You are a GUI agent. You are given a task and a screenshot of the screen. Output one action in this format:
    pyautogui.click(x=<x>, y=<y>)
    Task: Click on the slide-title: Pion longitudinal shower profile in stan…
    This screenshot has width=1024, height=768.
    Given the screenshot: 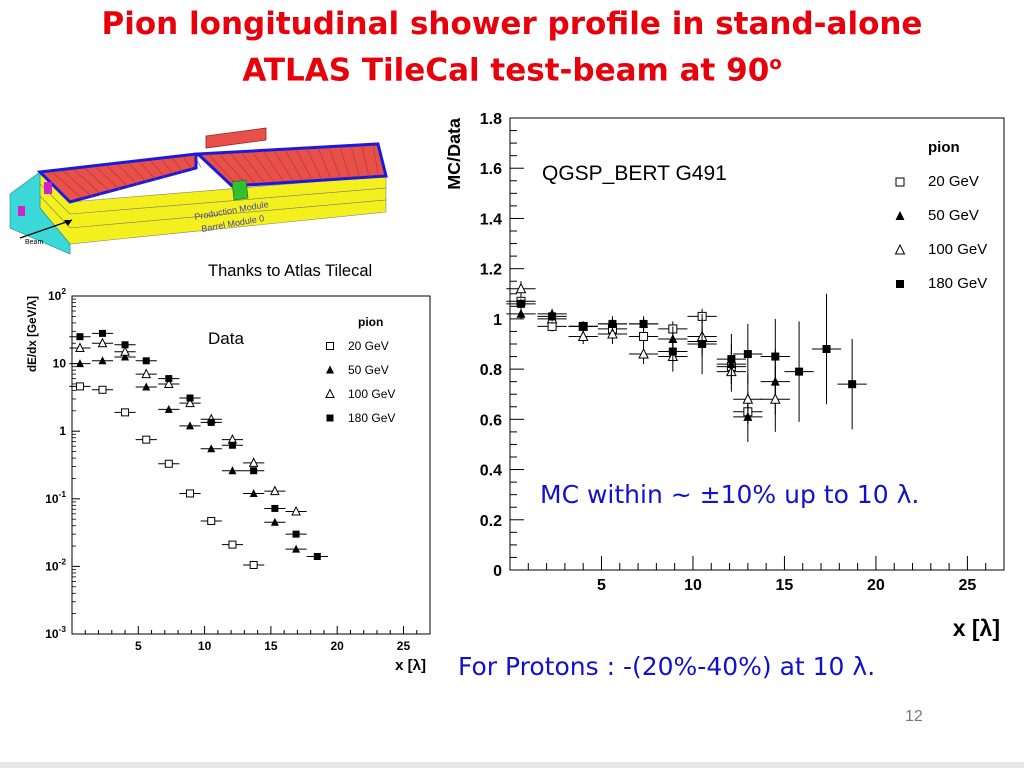 What is the action you would take?
    pyautogui.click(x=512, y=47)
    